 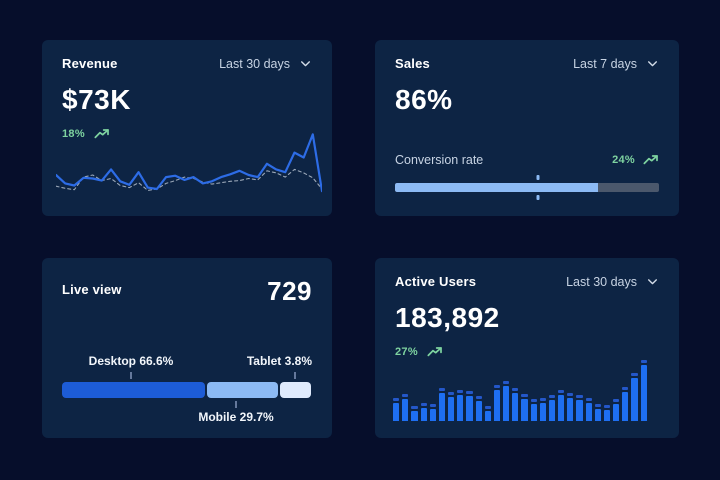 I want to click on desktop-tick, so click(x=131, y=375).